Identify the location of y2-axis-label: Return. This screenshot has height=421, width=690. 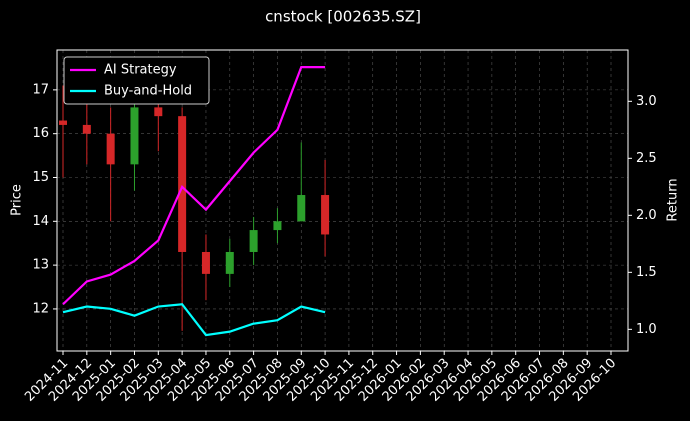
(673, 199).